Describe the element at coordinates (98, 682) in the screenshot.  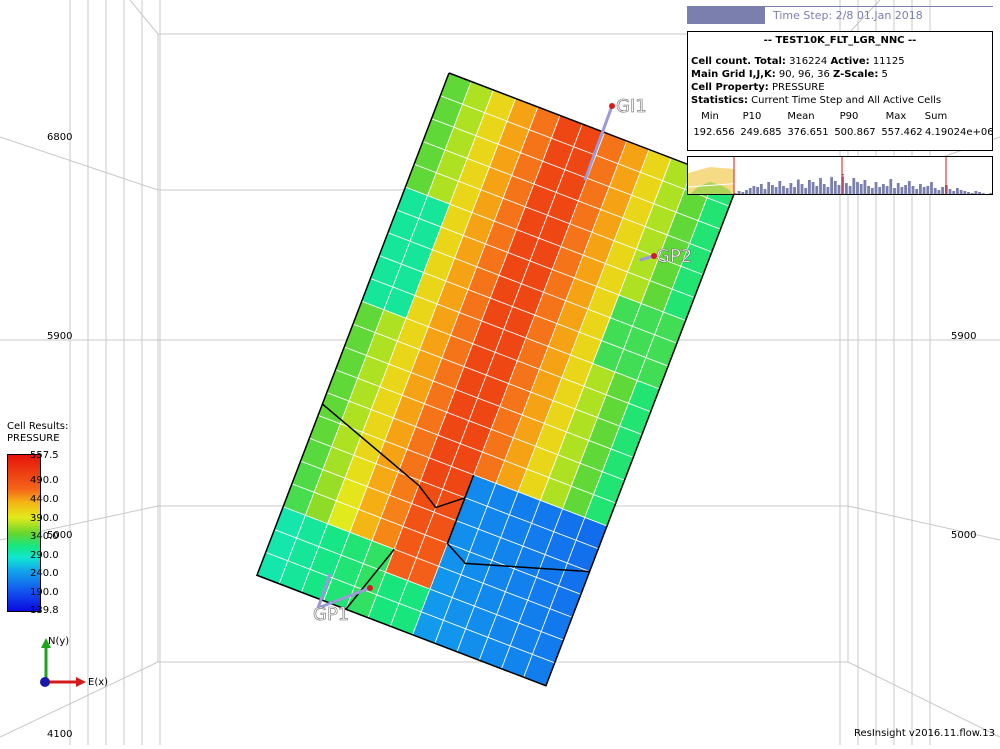
I see `east-axis-label: E(x)` at that location.